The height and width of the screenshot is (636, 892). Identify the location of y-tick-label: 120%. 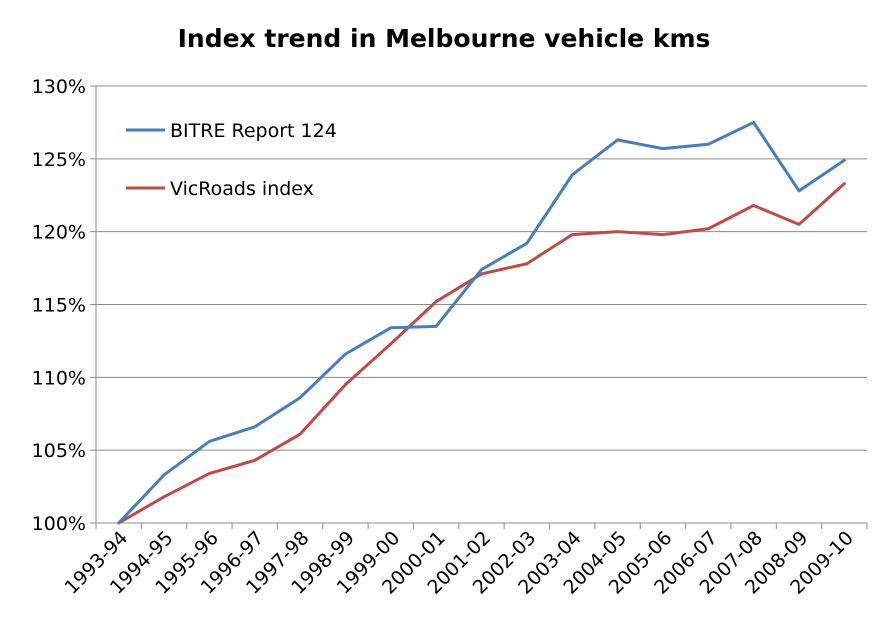
(59, 233).